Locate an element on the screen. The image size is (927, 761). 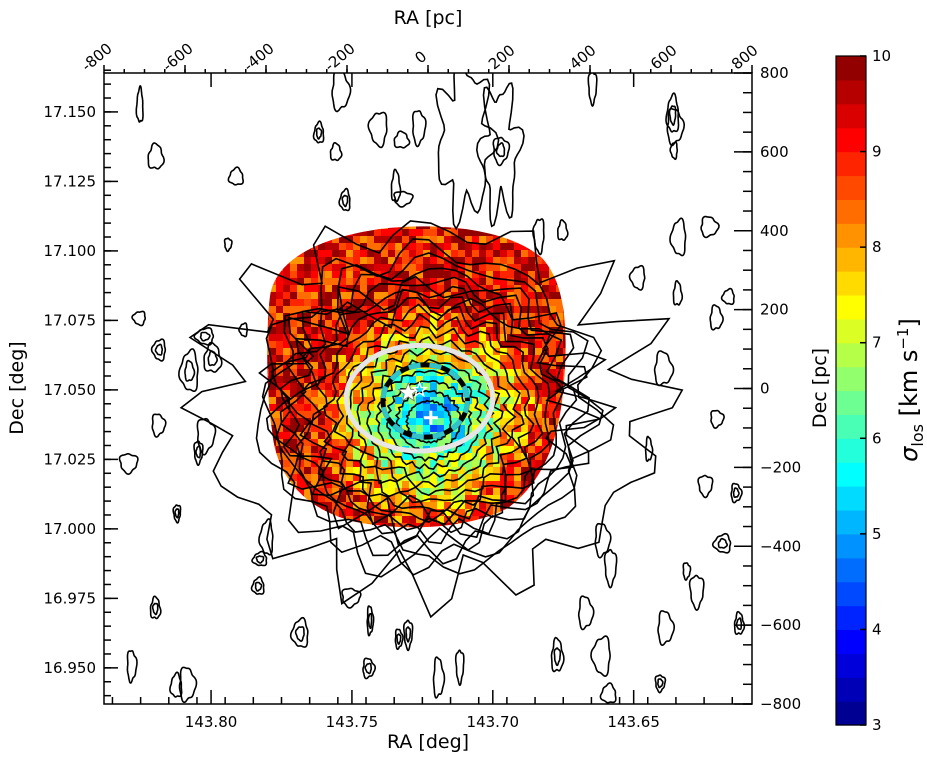
y-tick-label: 17.075 is located at coordinates (70, 320).